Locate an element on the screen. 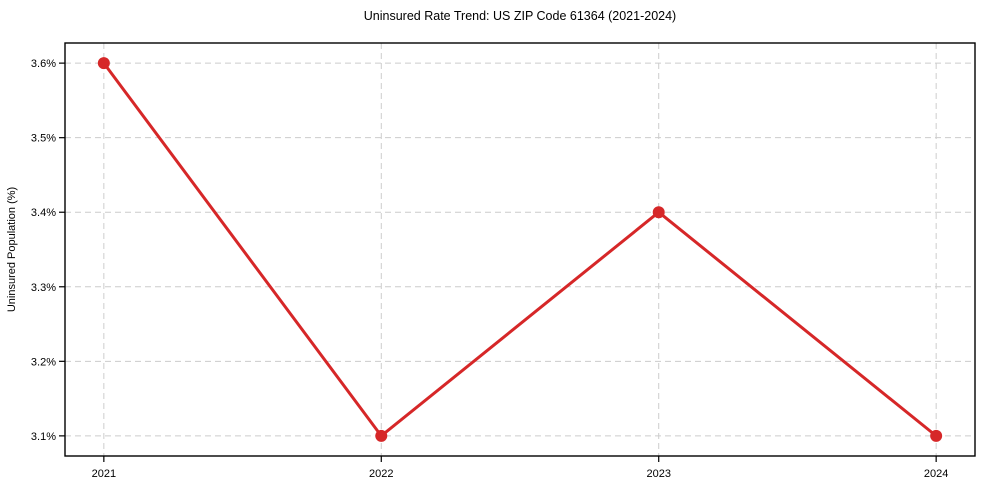 This screenshot has width=989, height=490. x-tick-label: 2022 is located at coordinates (381, 474).